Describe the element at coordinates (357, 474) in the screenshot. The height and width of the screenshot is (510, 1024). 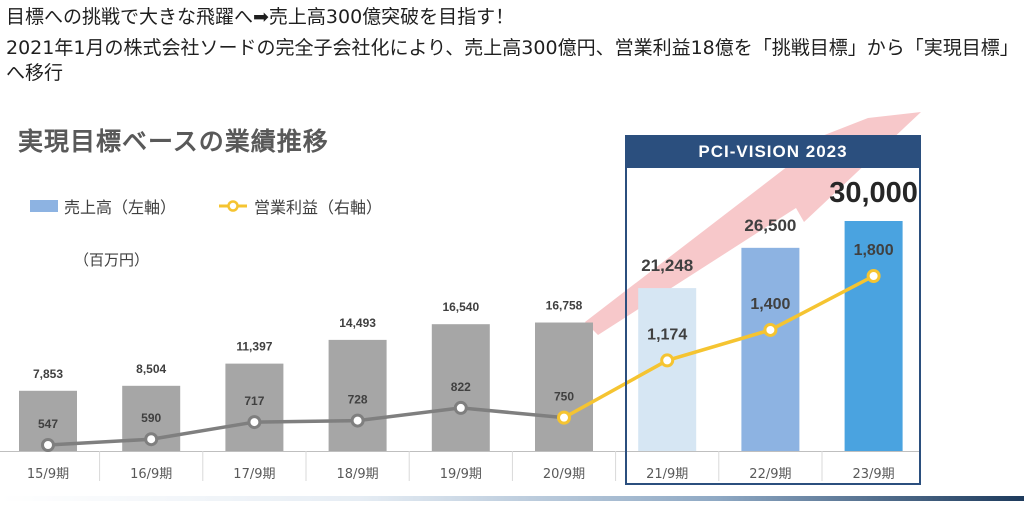
I see `x-tick-label: 18/9期` at that location.